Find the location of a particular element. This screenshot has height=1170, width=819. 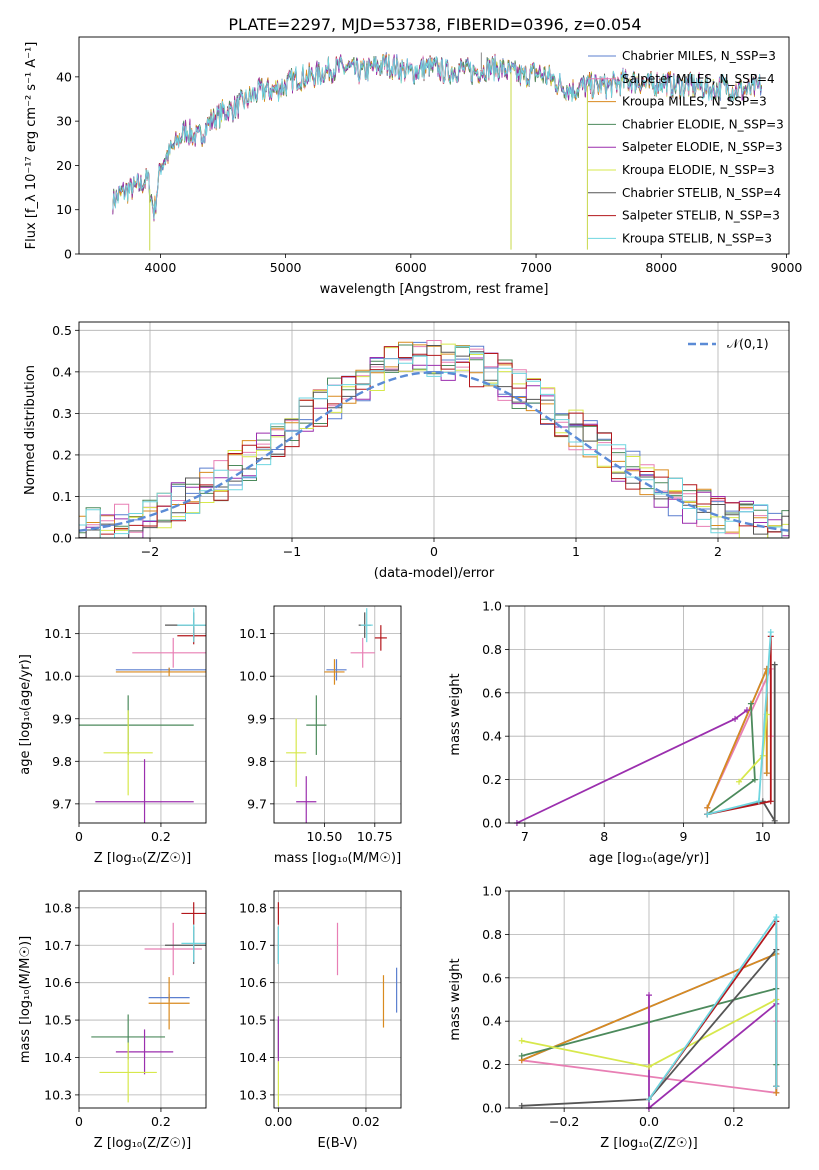

x-tick-label: 1 is located at coordinates (576, 551).